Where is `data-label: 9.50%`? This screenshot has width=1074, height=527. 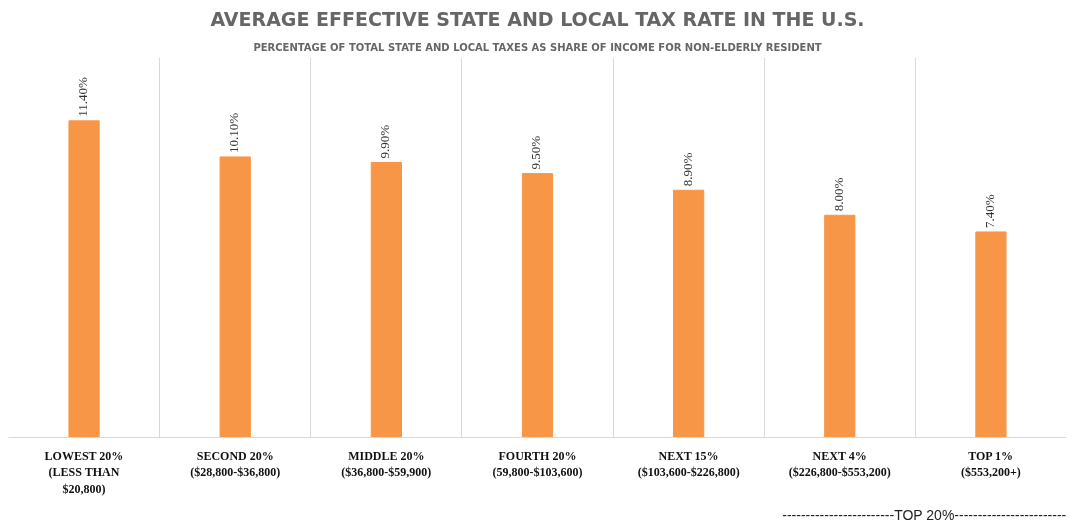 data-label: 9.50% is located at coordinates (536, 152).